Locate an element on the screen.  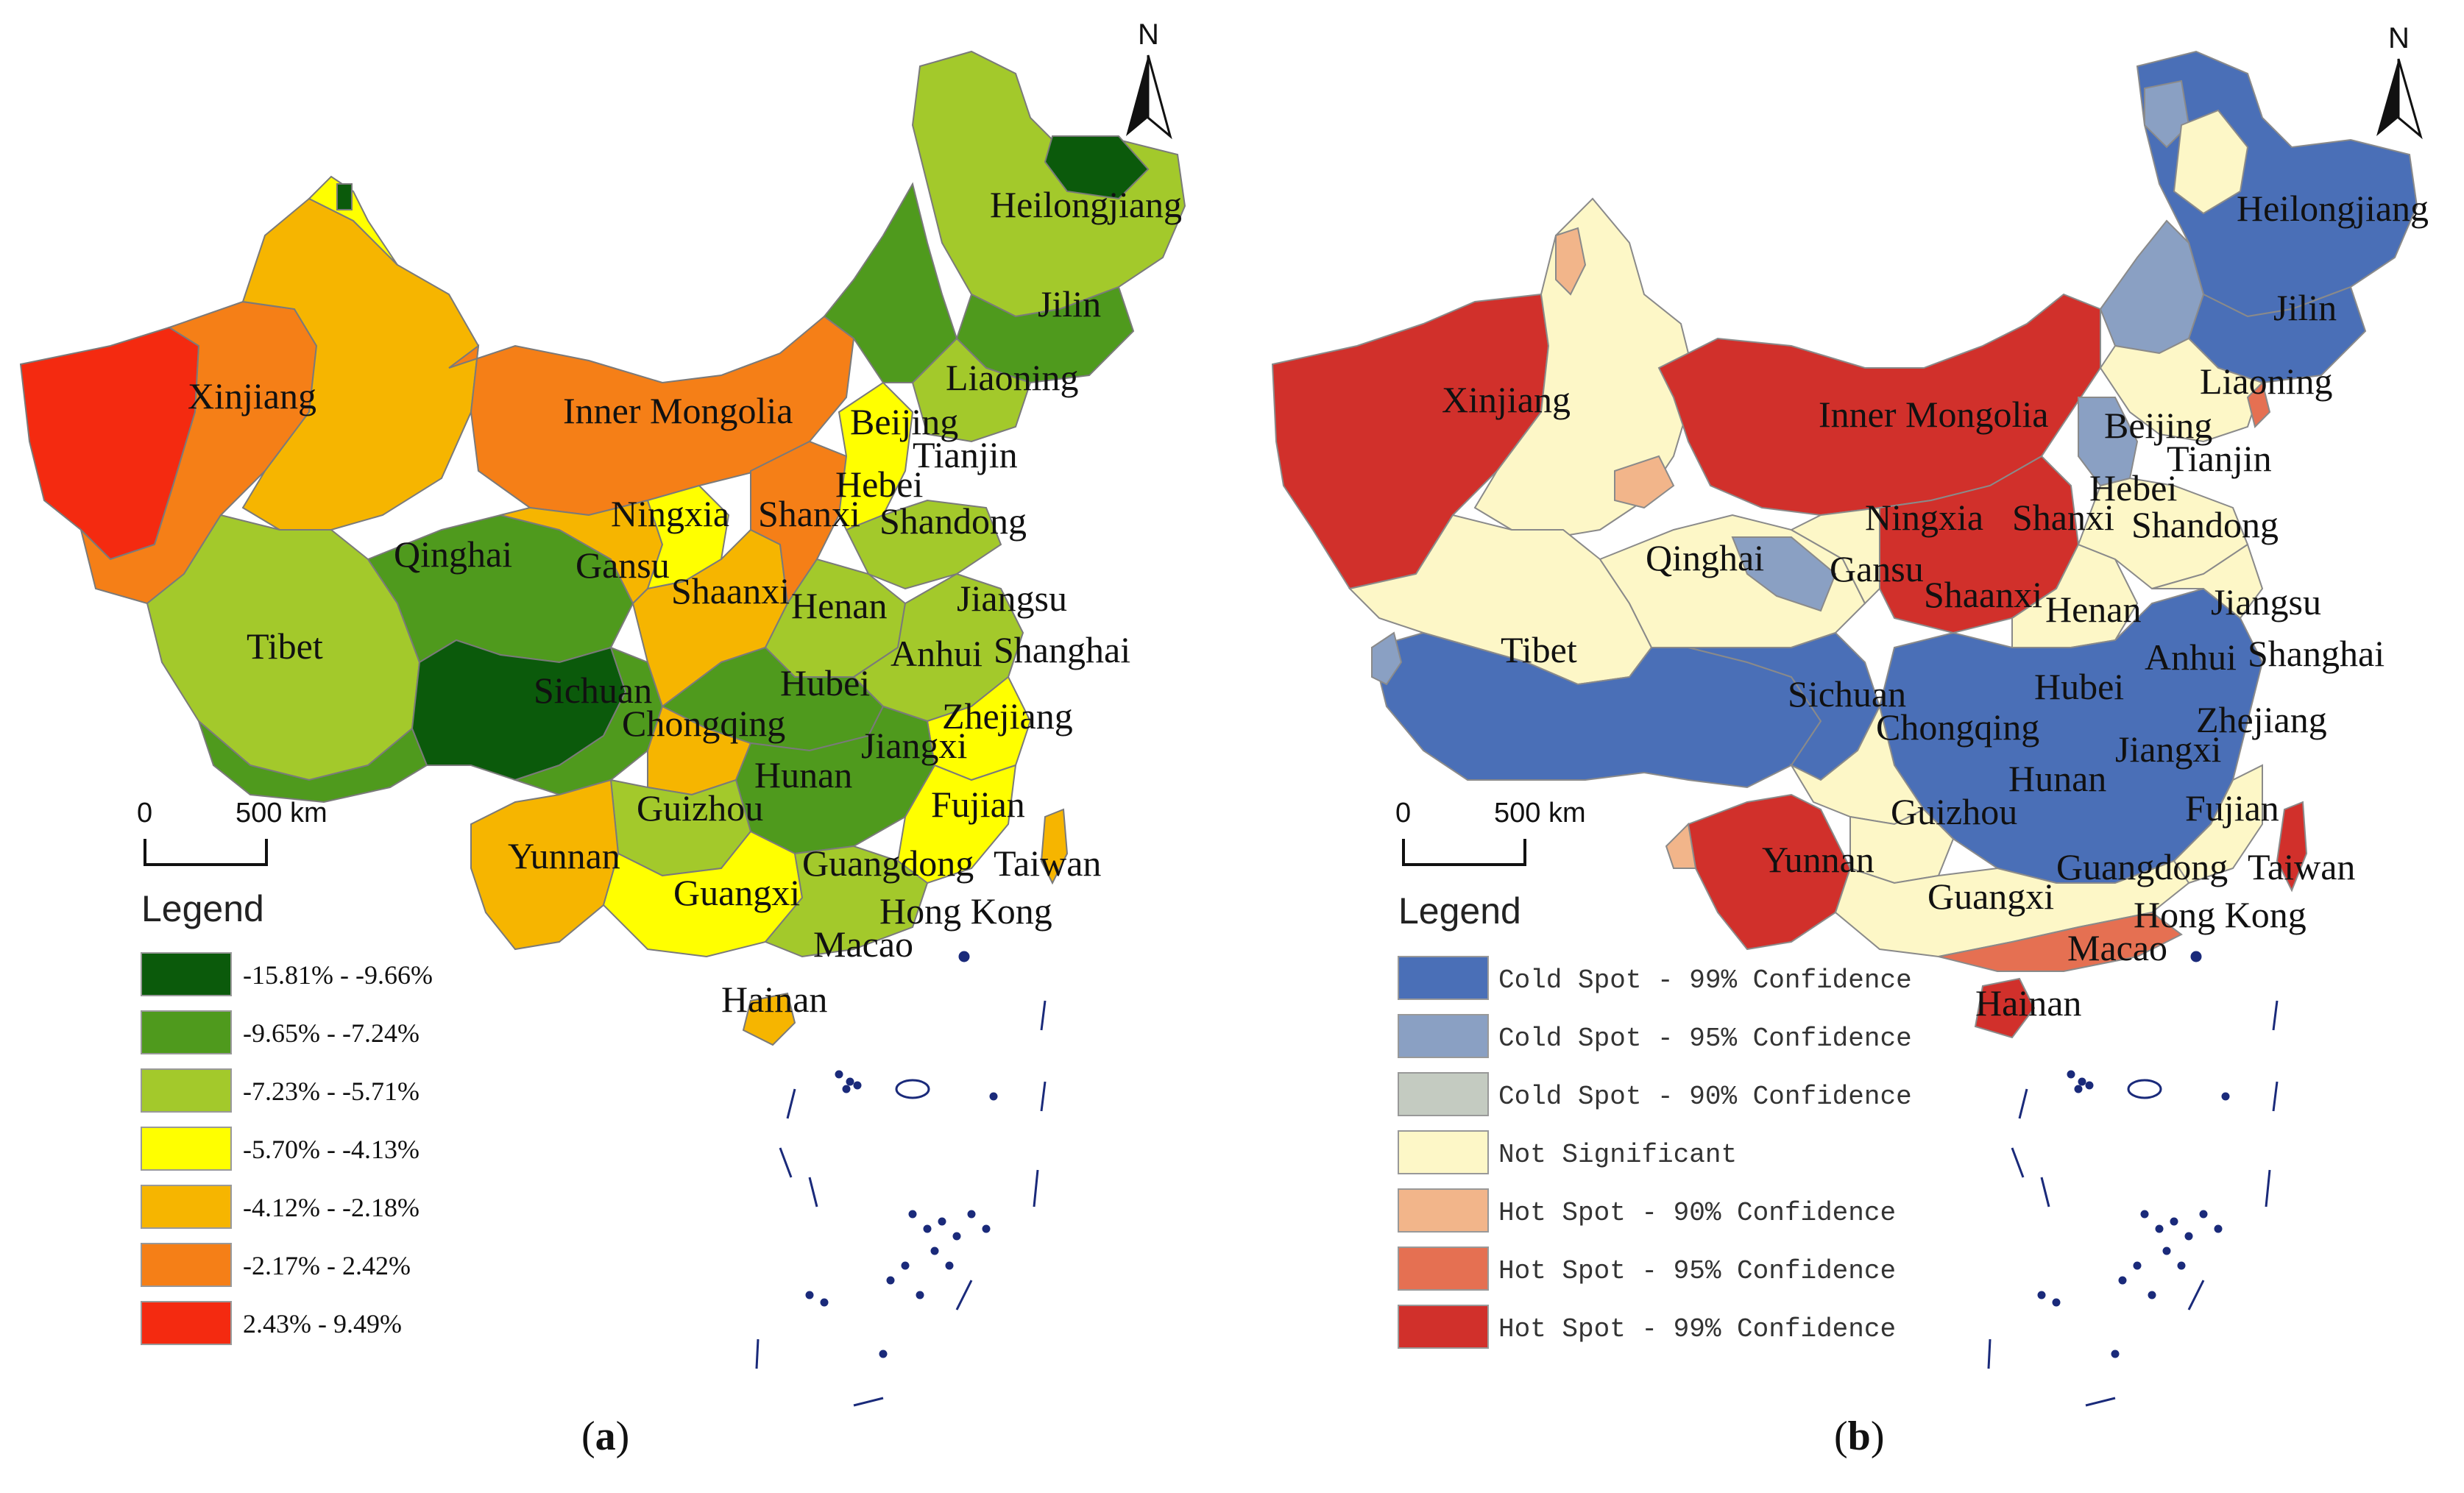
panel-label-a: (a) is located at coordinates (605, 1437).